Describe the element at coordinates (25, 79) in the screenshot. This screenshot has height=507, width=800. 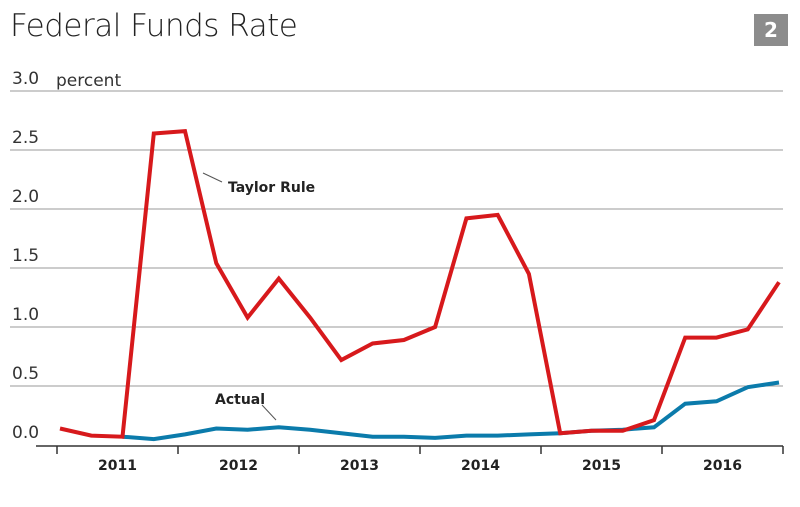
I see `y-tick-label: 3.0` at that location.